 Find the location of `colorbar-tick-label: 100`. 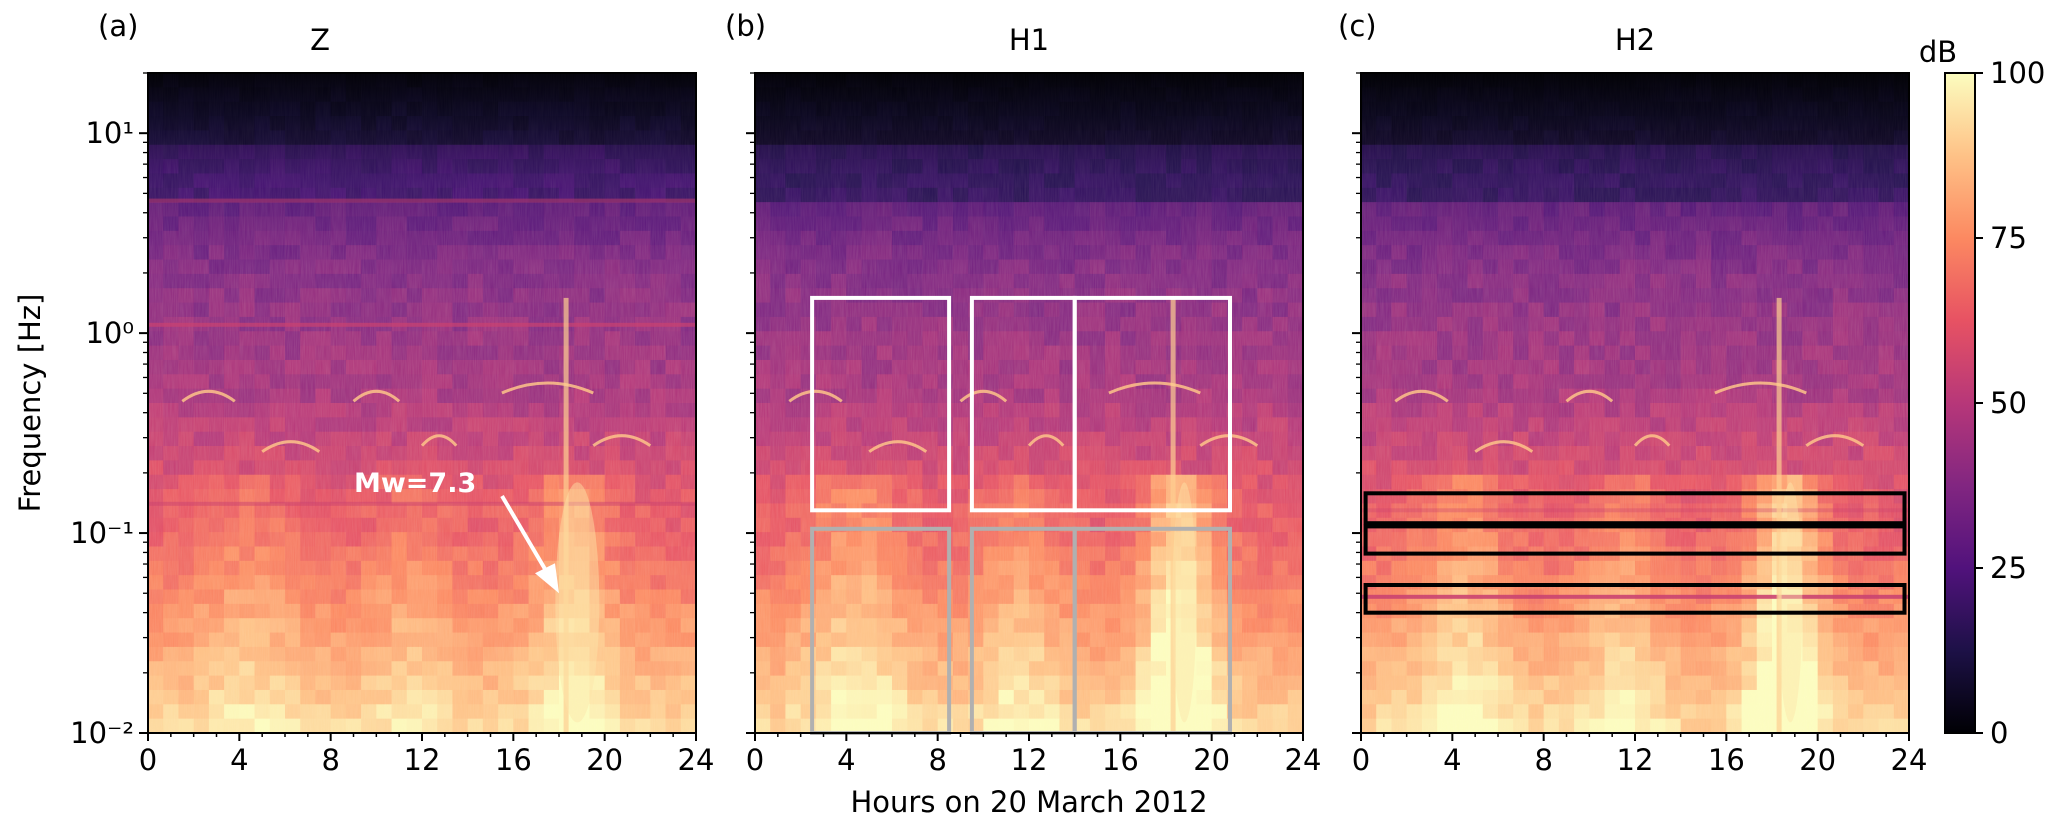

colorbar-tick-label: 100 is located at coordinates (2017, 73).